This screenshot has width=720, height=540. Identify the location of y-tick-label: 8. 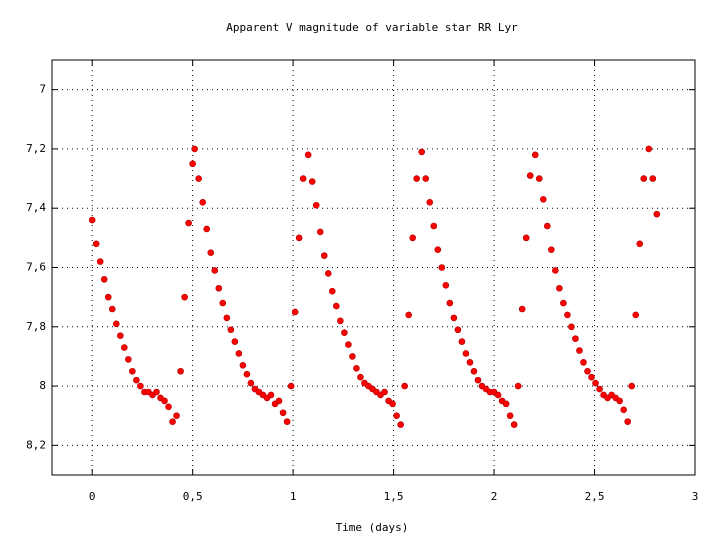
(42, 385).